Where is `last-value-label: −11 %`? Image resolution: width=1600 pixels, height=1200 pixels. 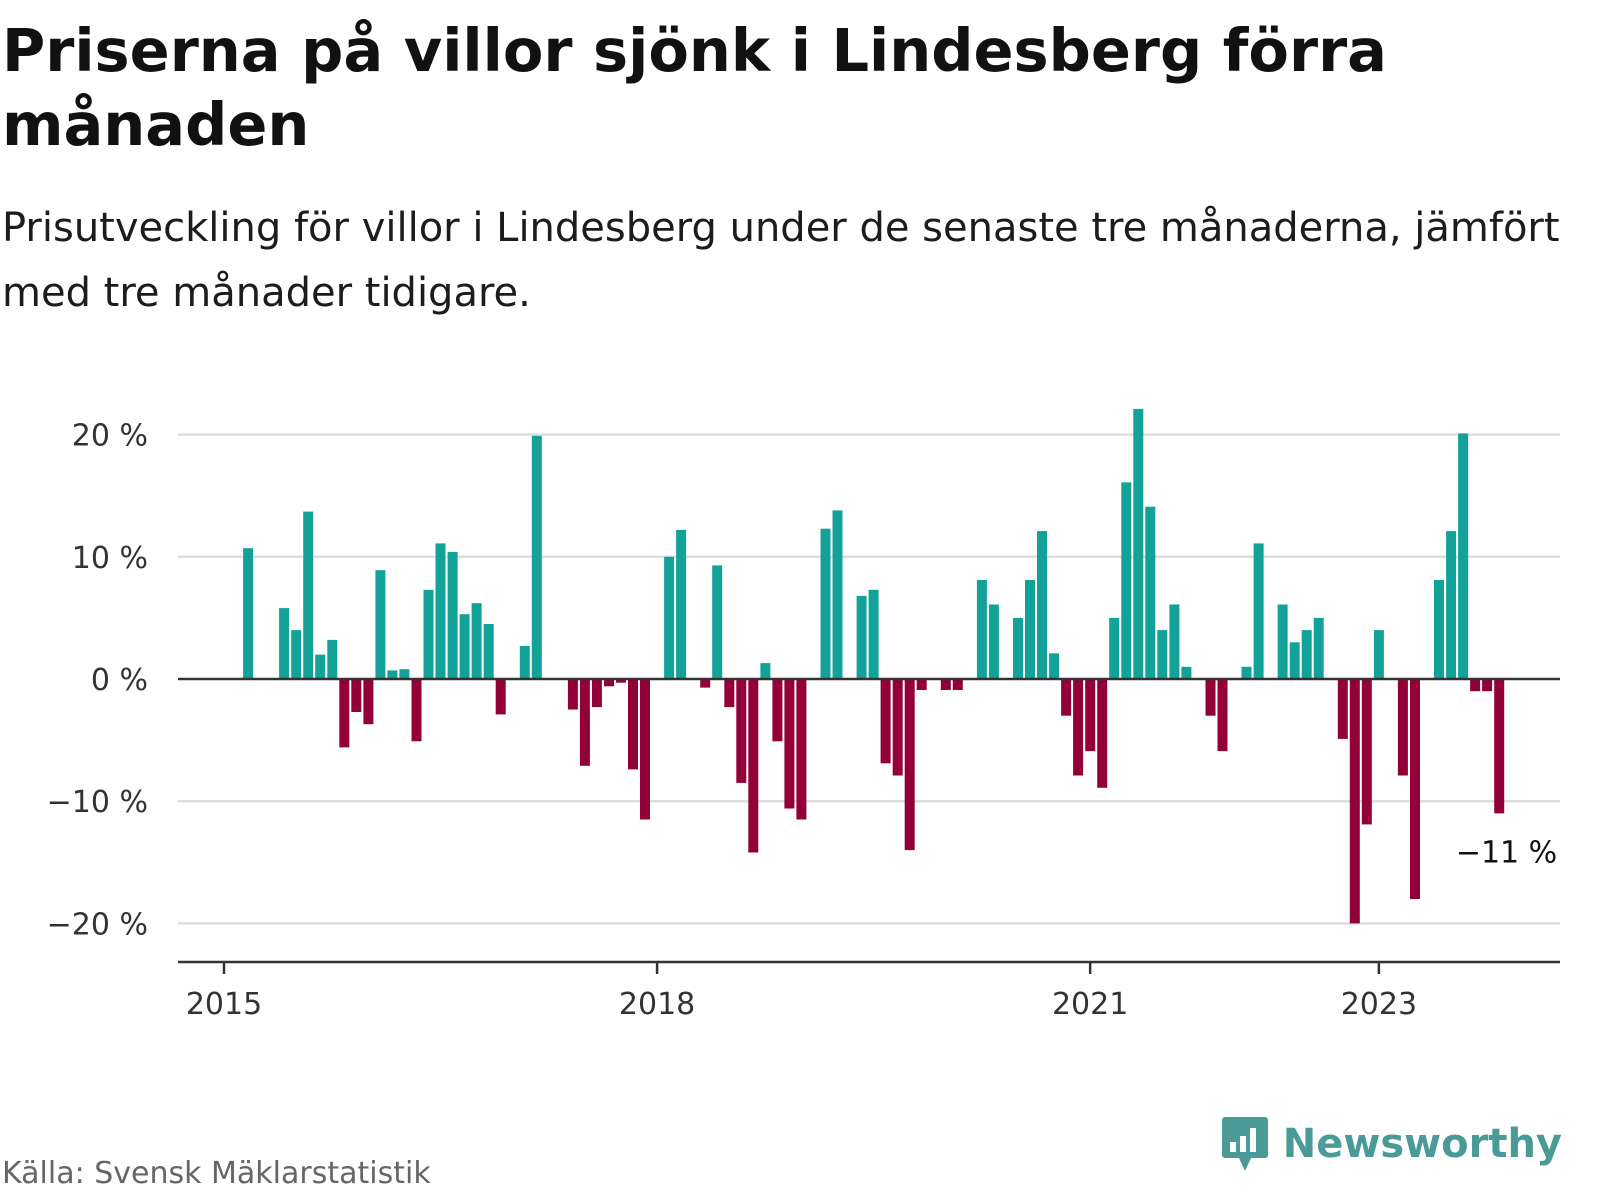 last-value-label: −11 % is located at coordinates (1506, 852).